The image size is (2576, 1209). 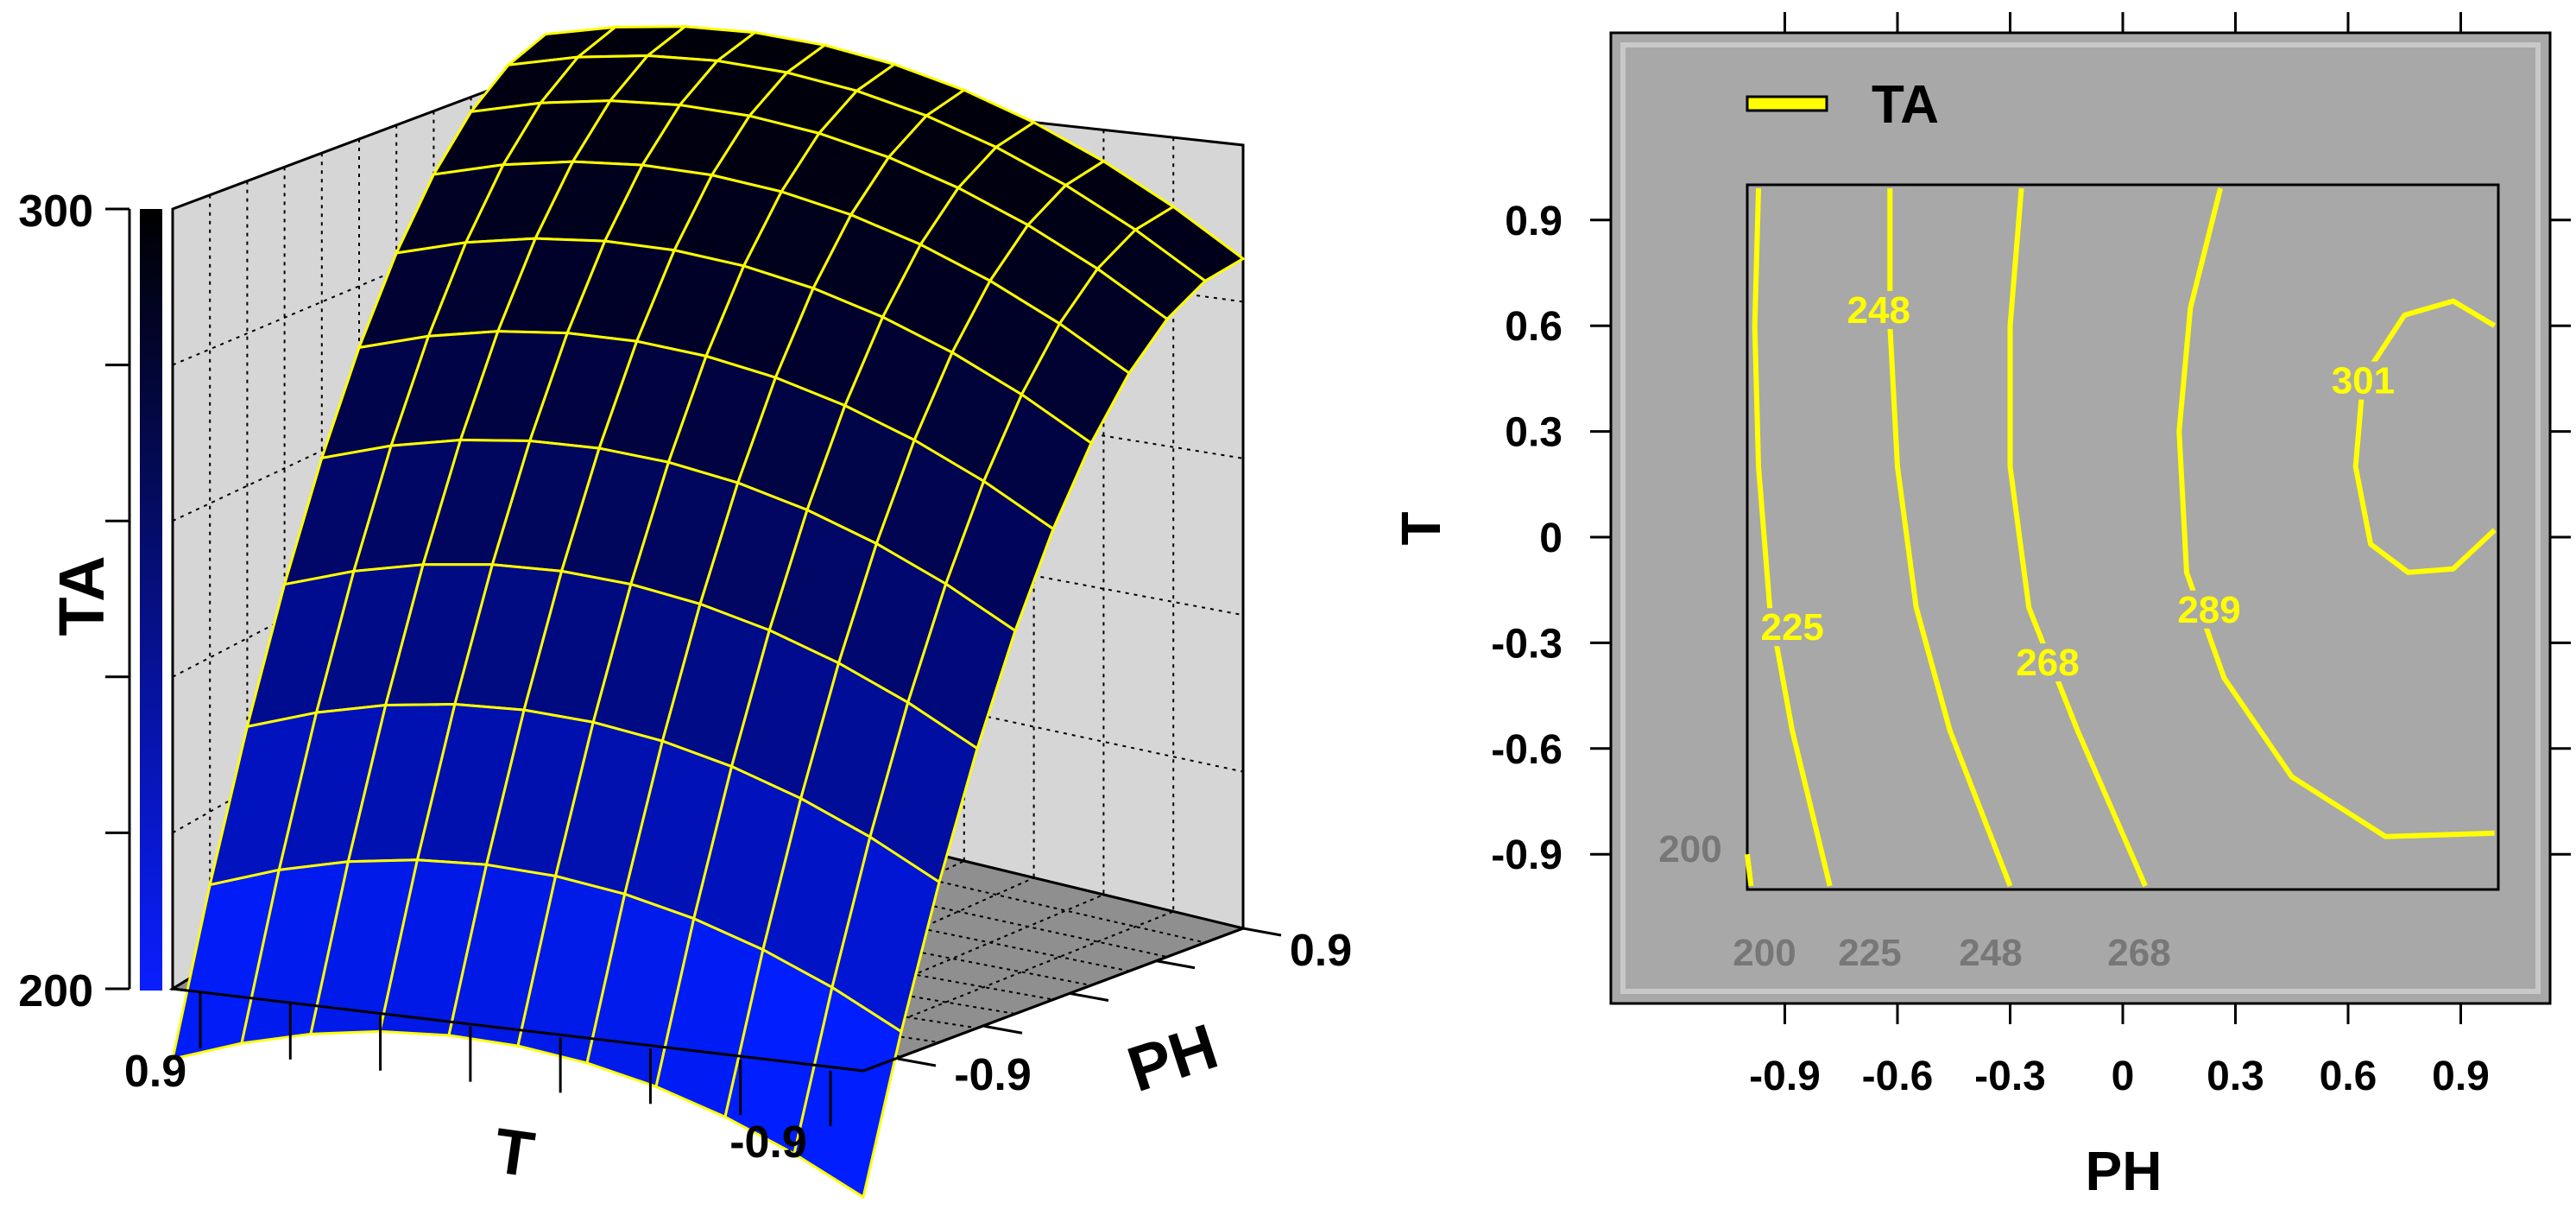 What do you see at coordinates (55, 991) in the screenshot?
I see `z-axis-tick-label: 200` at bounding box center [55, 991].